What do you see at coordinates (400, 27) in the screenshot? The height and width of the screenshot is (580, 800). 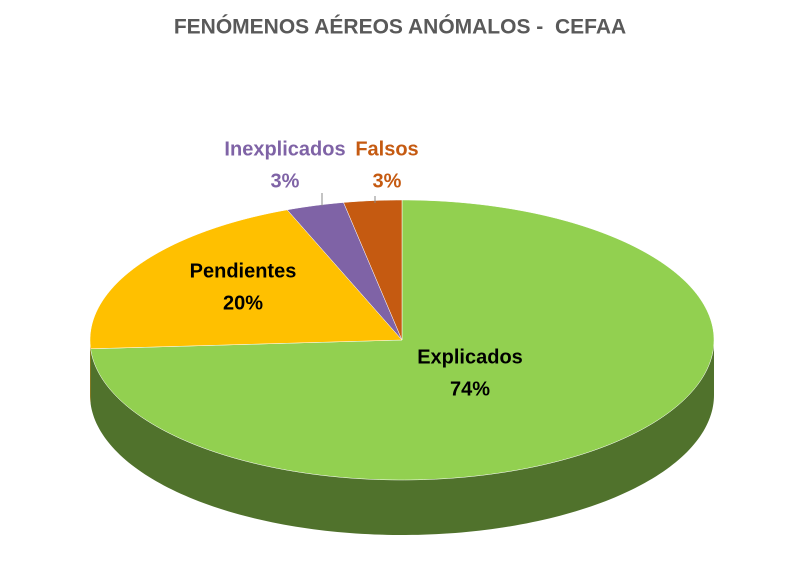 I see `chart-title: FENÓMENOS AÉREOS ANÓMALOS - CEFAA` at bounding box center [400, 27].